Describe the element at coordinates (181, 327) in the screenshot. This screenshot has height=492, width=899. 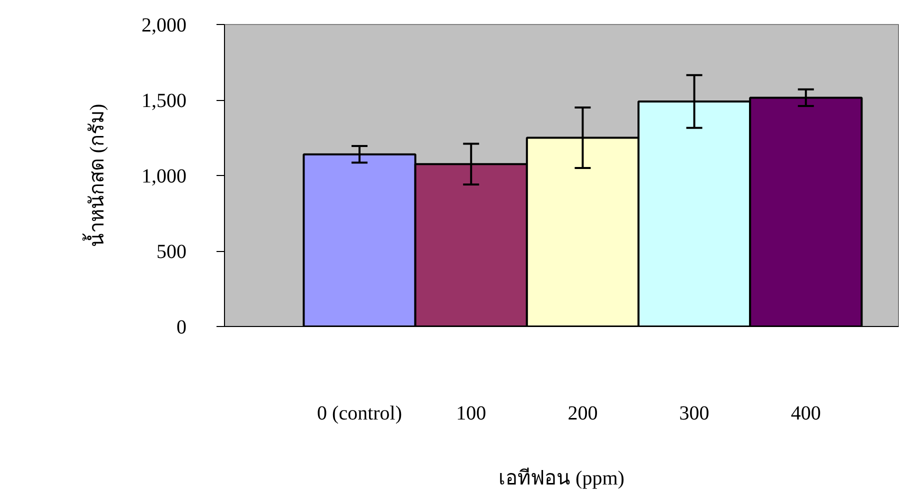
I see `y-tick-label: 0` at that location.